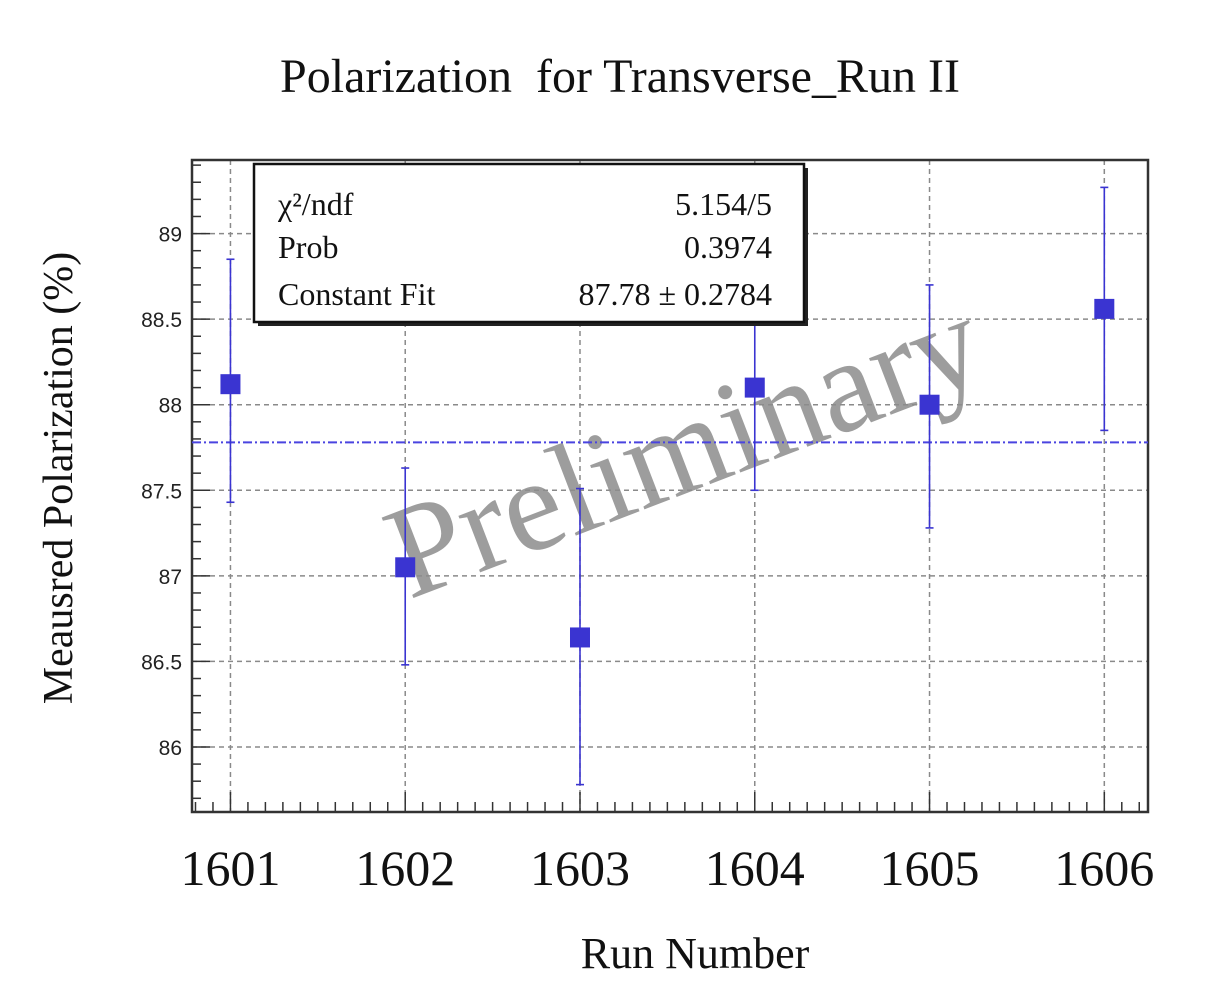 This screenshot has width=1228, height=1003. What do you see at coordinates (170, 748) in the screenshot?
I see `y-tick-label-0: 86` at bounding box center [170, 748].